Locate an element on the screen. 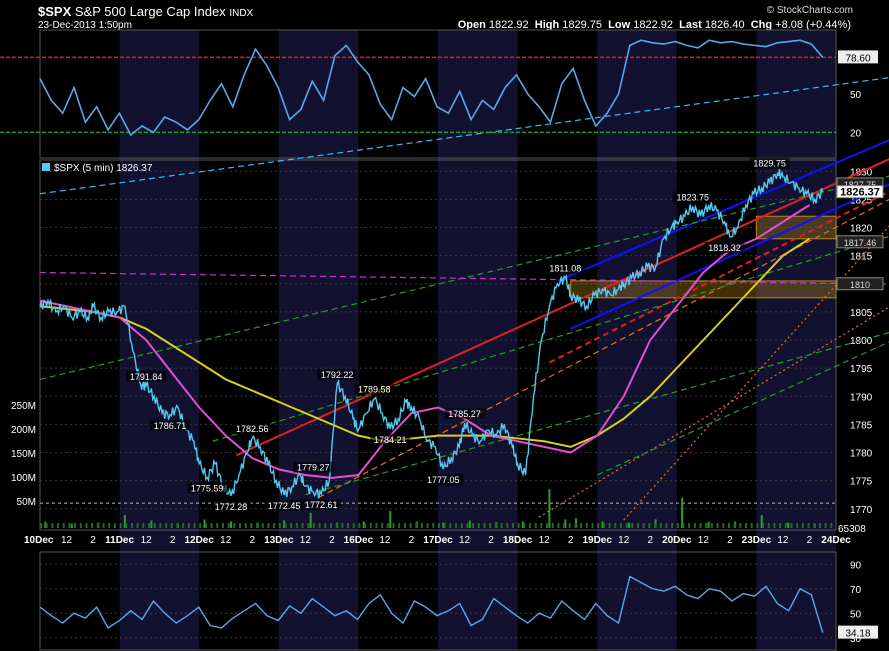 The image size is (889, 651). lower-indicator-line is located at coordinates (431, 604).